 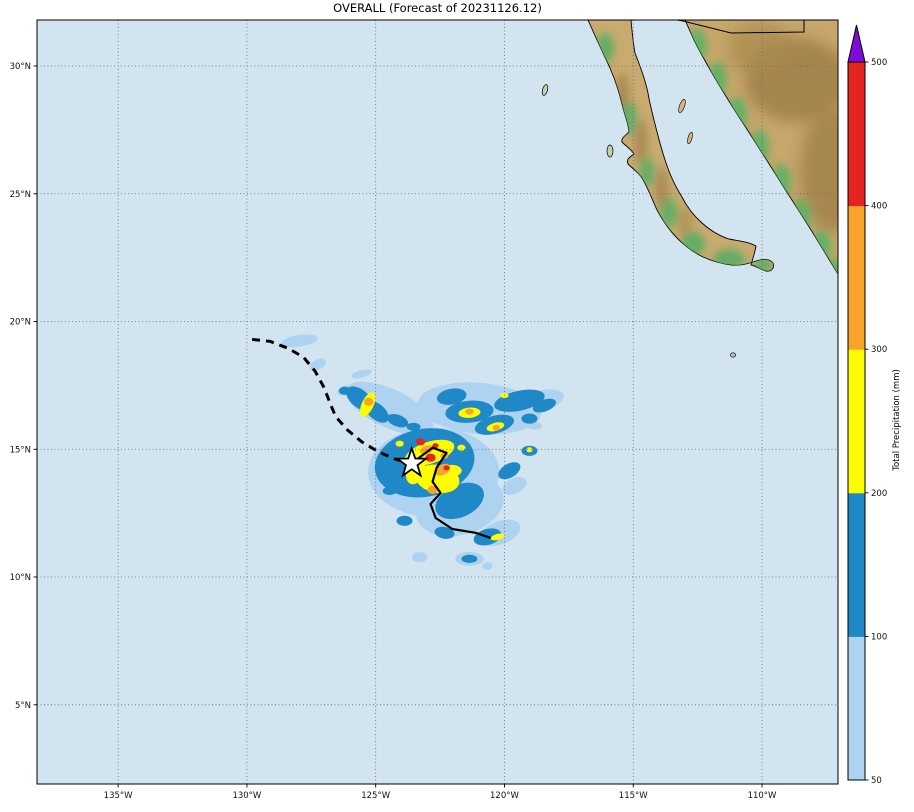 What do you see at coordinates (23, 706) in the screenshot?
I see `y-tick-label: 5°N` at bounding box center [23, 706].